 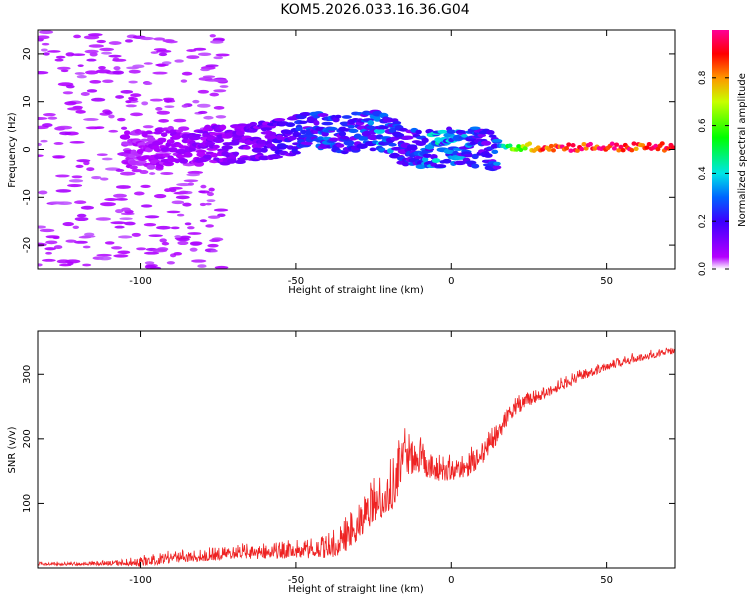 I want to click on snr-xlabel: Height of straight line (km), so click(x=356, y=589).